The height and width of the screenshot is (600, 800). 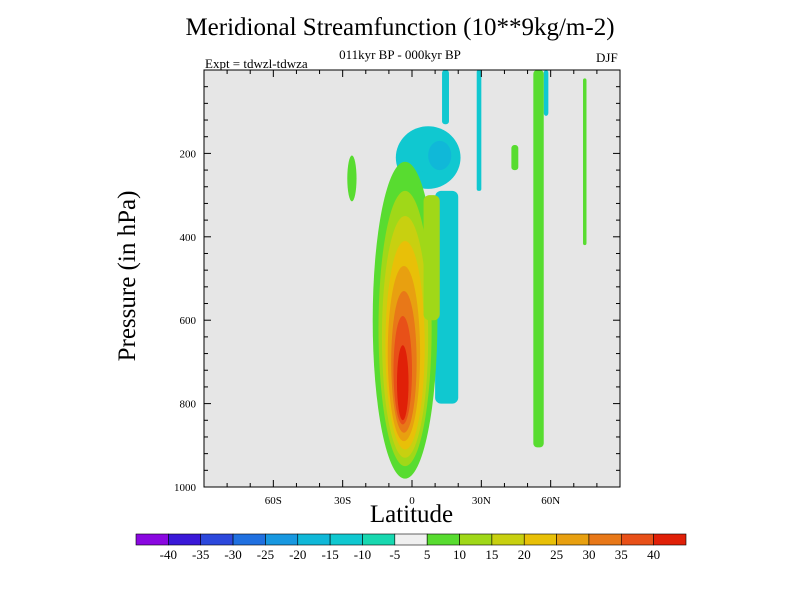 I want to click on y-tick-label: 200, so click(x=188, y=154).